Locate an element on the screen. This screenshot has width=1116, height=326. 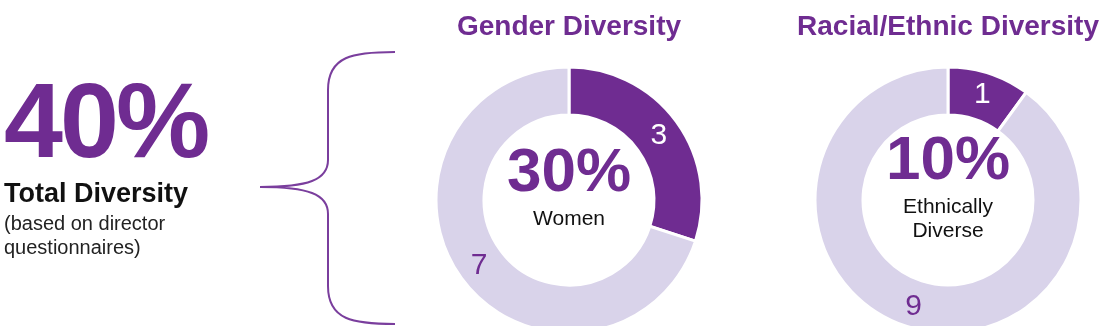
text: Ethnically Diverse is located at coordinates (948, 217).